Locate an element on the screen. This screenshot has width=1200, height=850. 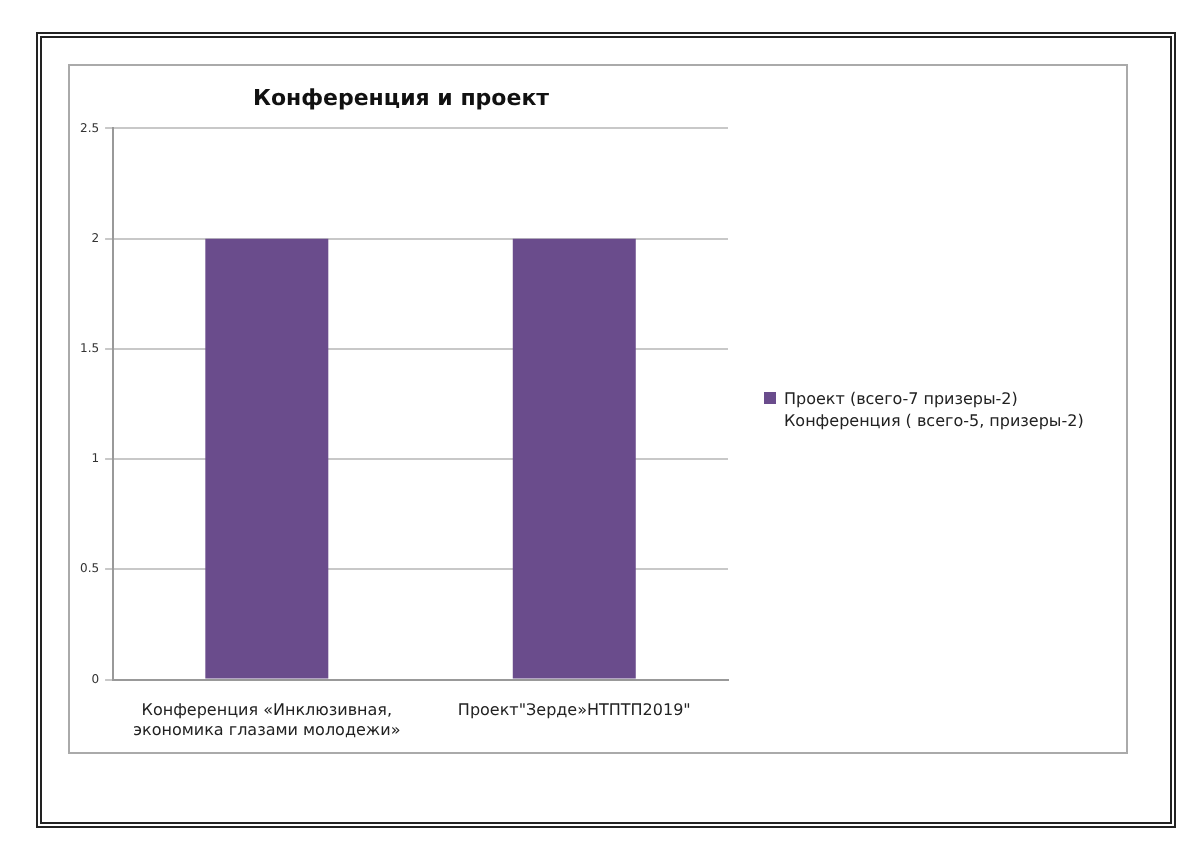
chart-title: Конференция и проект is located at coordinates (401, 96).